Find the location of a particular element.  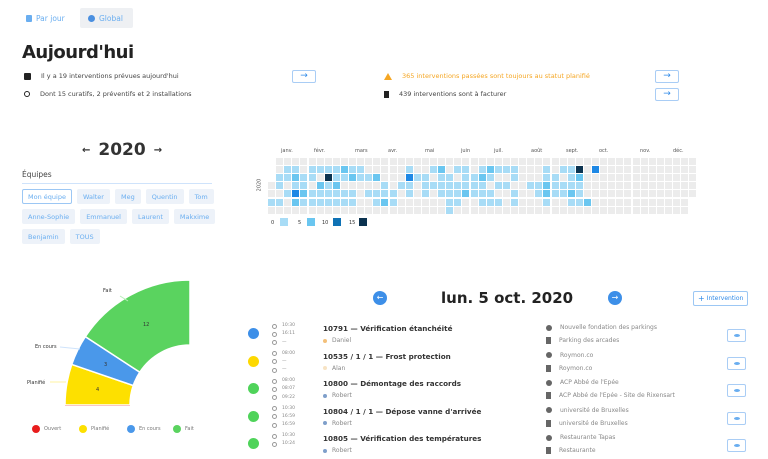

team-chip: Anne-Sophie is located at coordinates (49, 216).